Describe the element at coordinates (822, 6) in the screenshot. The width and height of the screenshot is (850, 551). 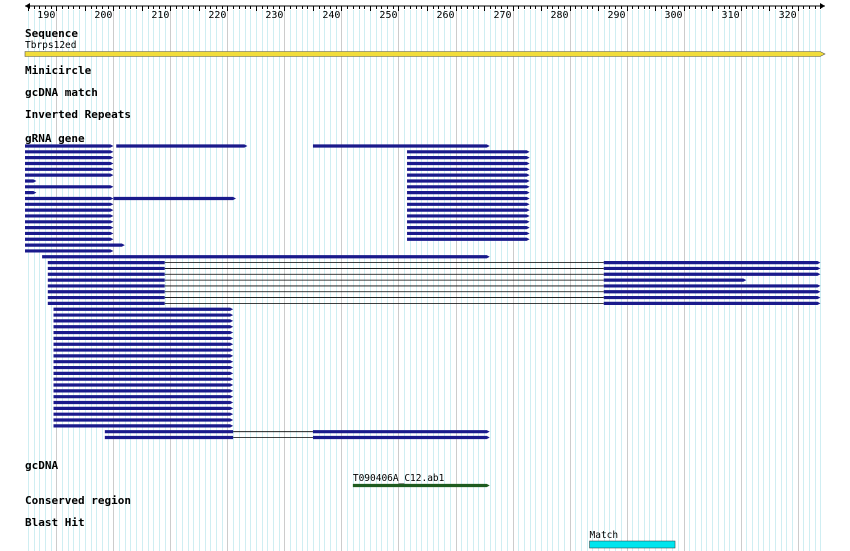
I see `ruler-right-arrow-icon` at that location.